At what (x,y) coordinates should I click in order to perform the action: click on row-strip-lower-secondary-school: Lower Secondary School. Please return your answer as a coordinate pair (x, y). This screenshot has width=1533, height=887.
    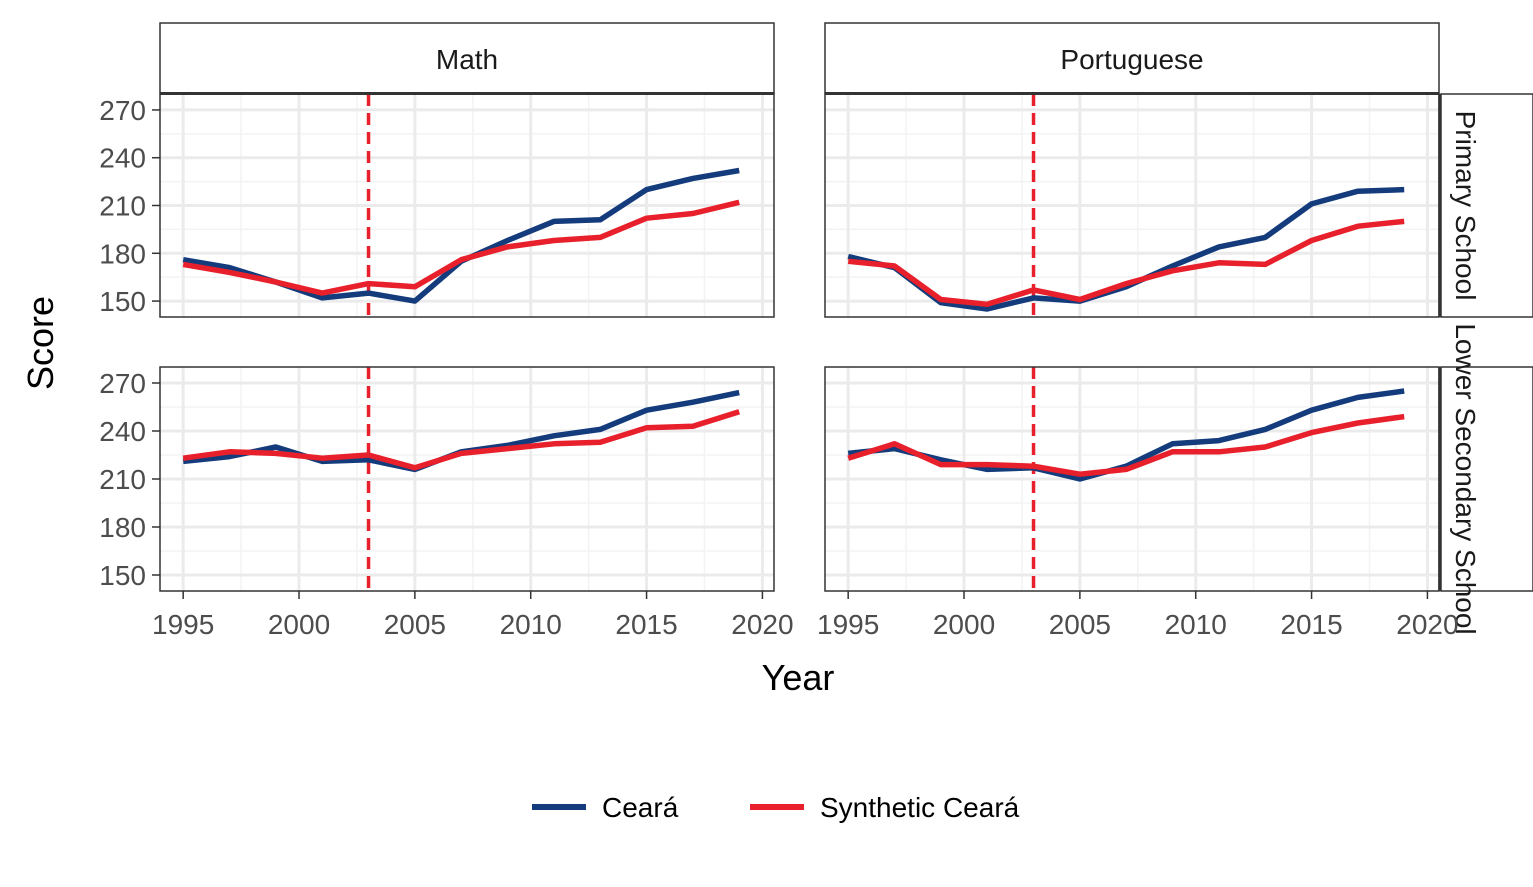
    Looking at the image, I should click on (1485, 479).